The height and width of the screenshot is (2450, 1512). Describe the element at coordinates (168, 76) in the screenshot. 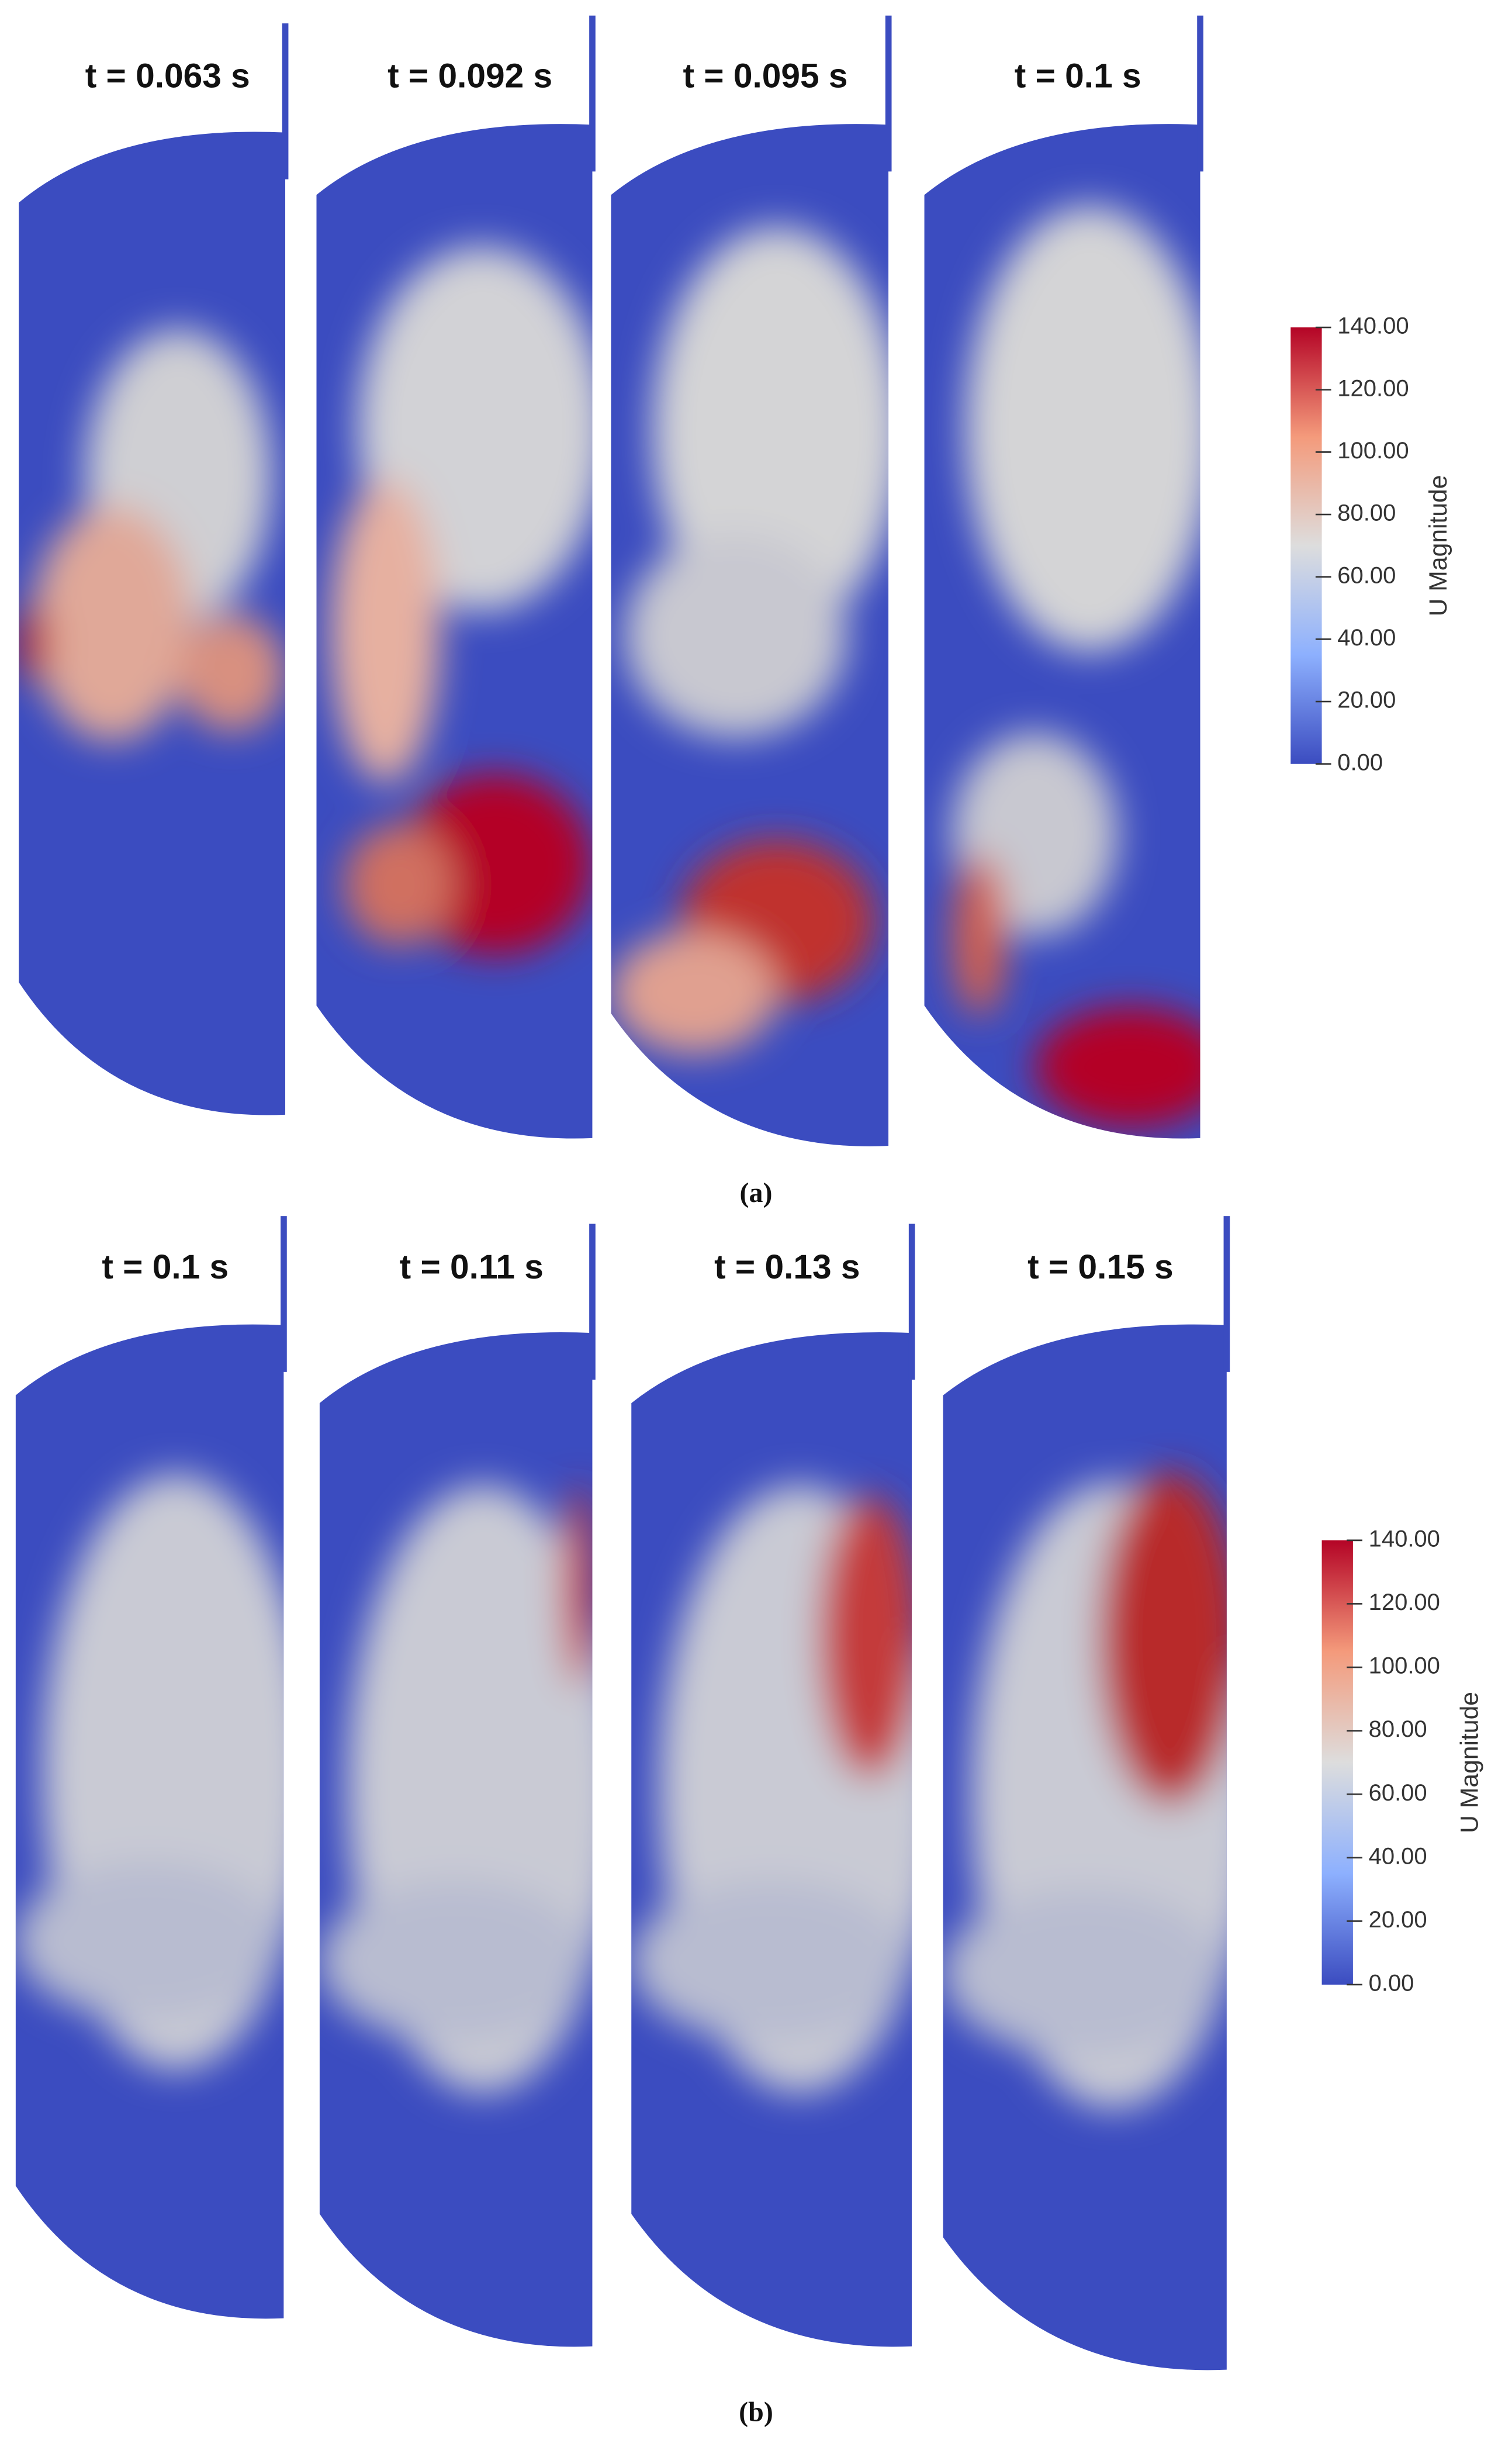

I see `time-label: t = 0.063 s` at that location.